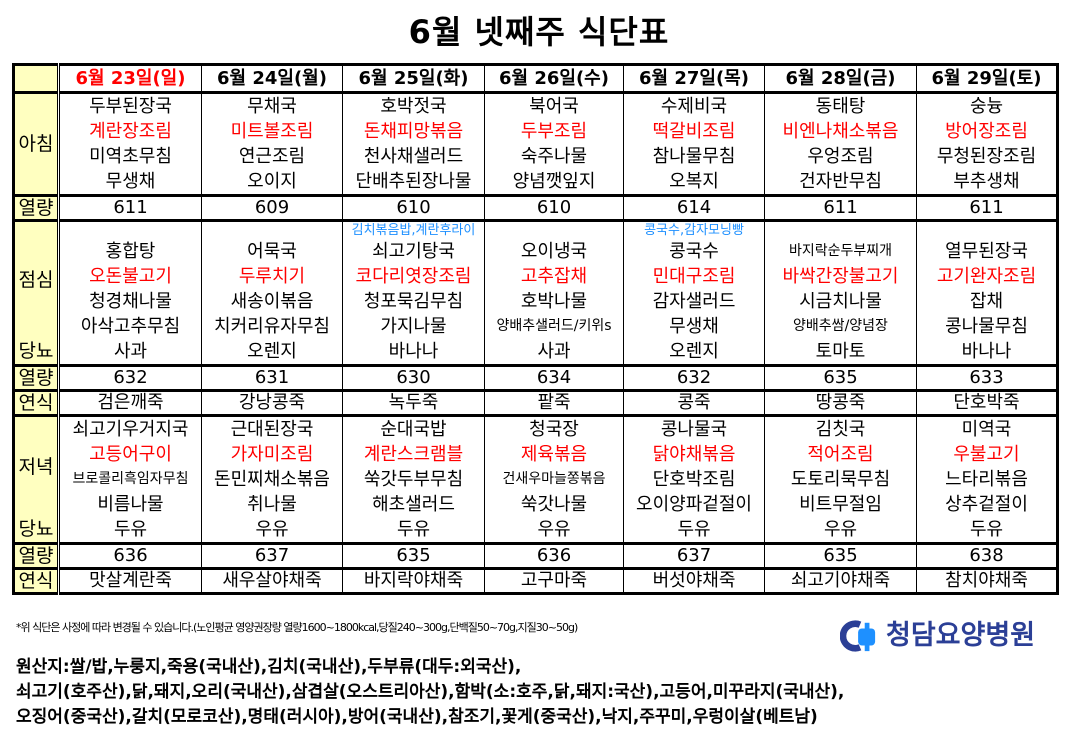 This screenshot has height=741, width=1078. I want to click on dinner-soft-cell: 고구마죽, so click(554, 580).